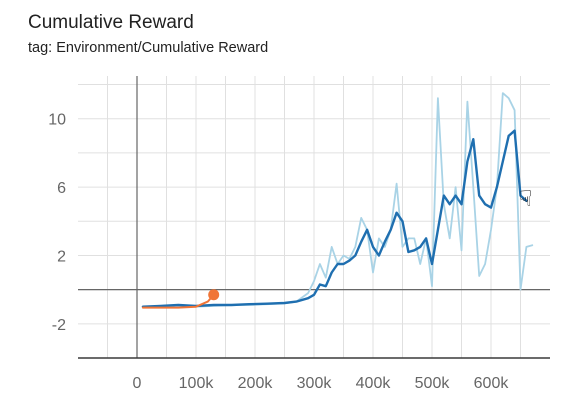 This screenshot has height=406, width=570. Describe the element at coordinates (492, 383) in the screenshot. I see `x-tick-label: 600k` at that location.